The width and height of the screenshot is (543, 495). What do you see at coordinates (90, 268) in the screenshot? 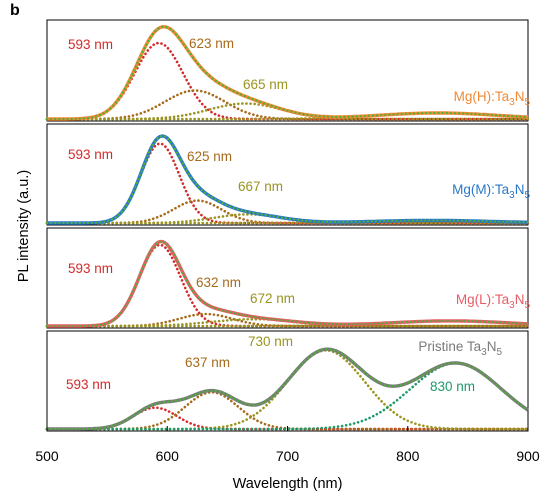
I see `panel-3-peak-label-1: 593 nm` at bounding box center [90, 268].